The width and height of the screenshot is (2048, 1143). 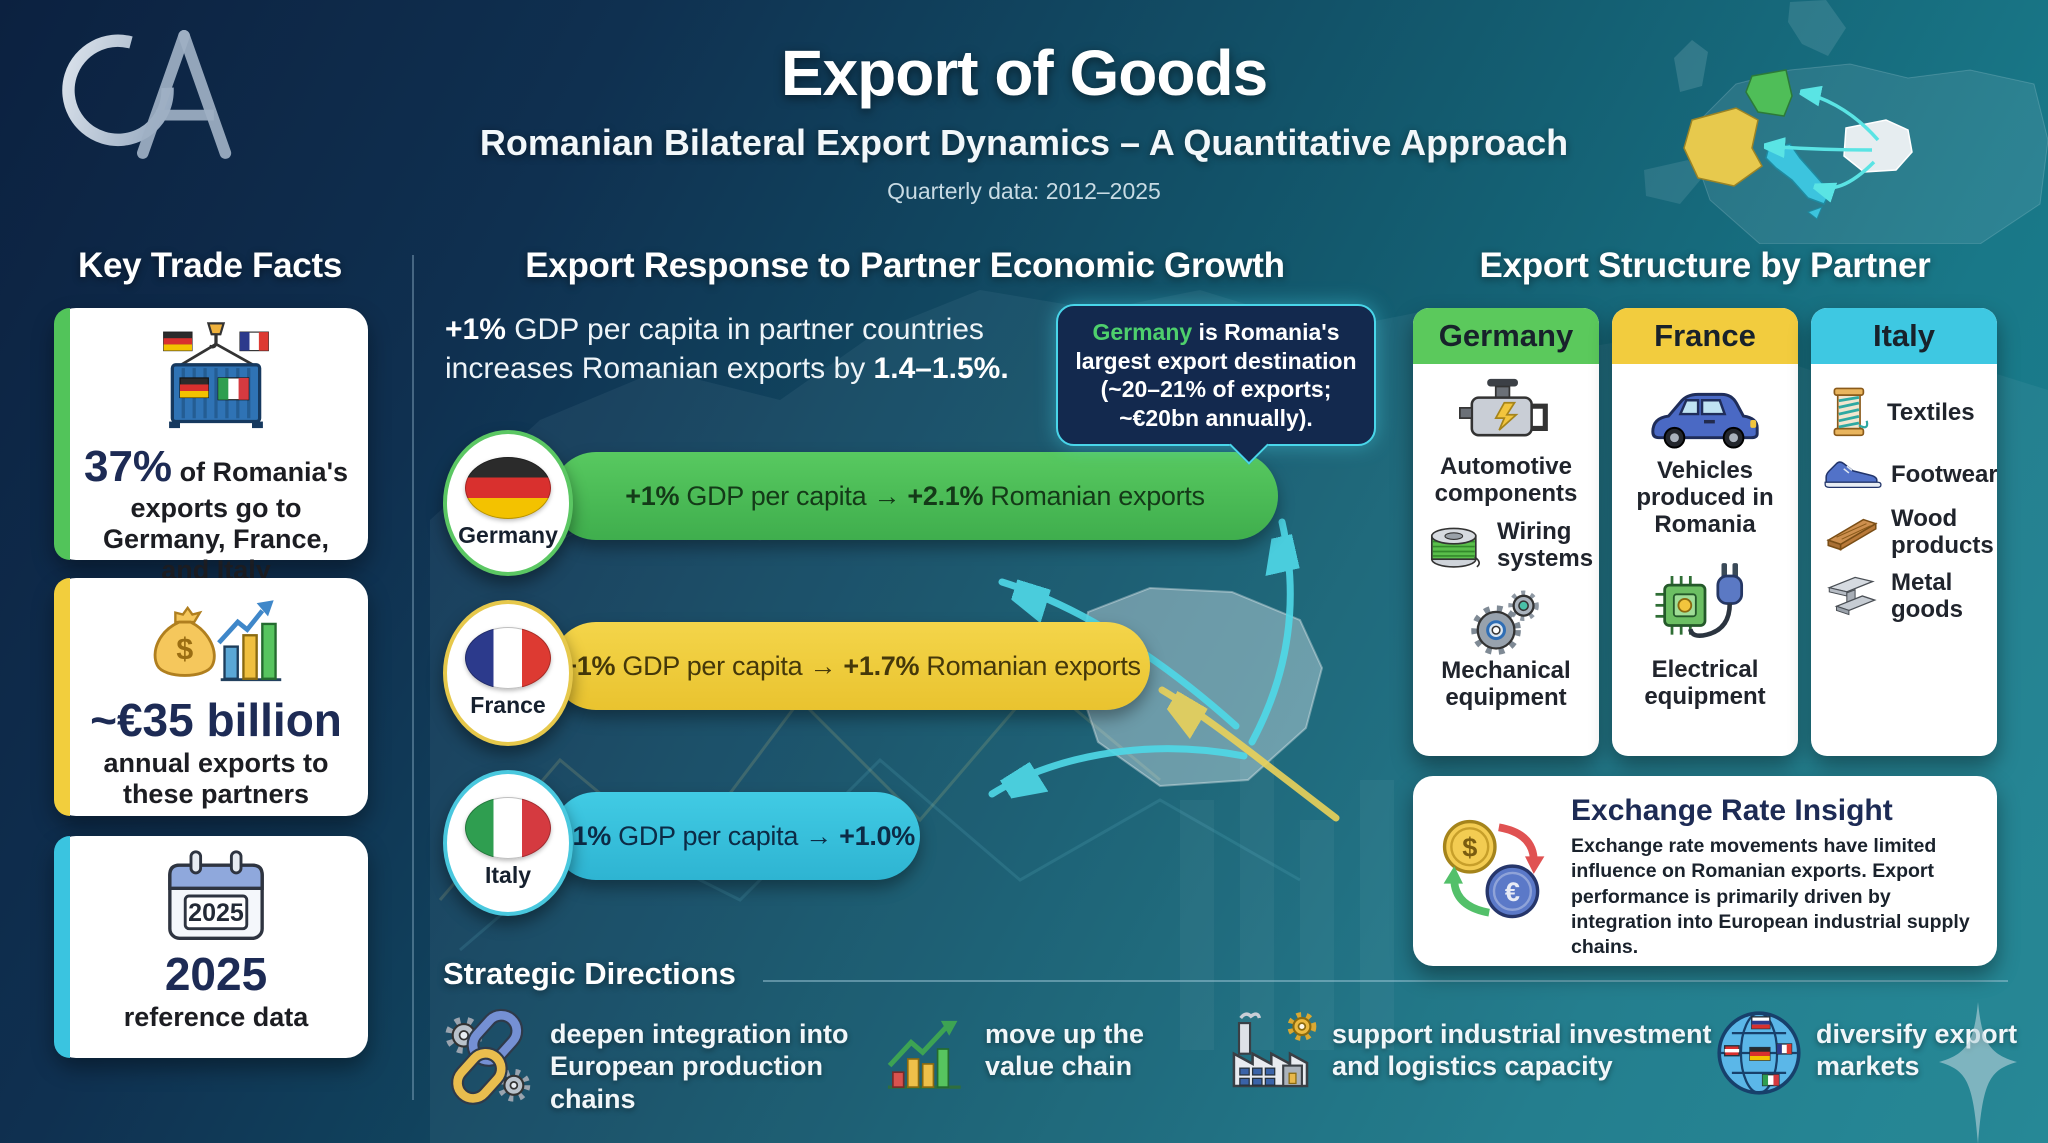 I want to click on sparkle-icon, so click(x=1978, y=1072).